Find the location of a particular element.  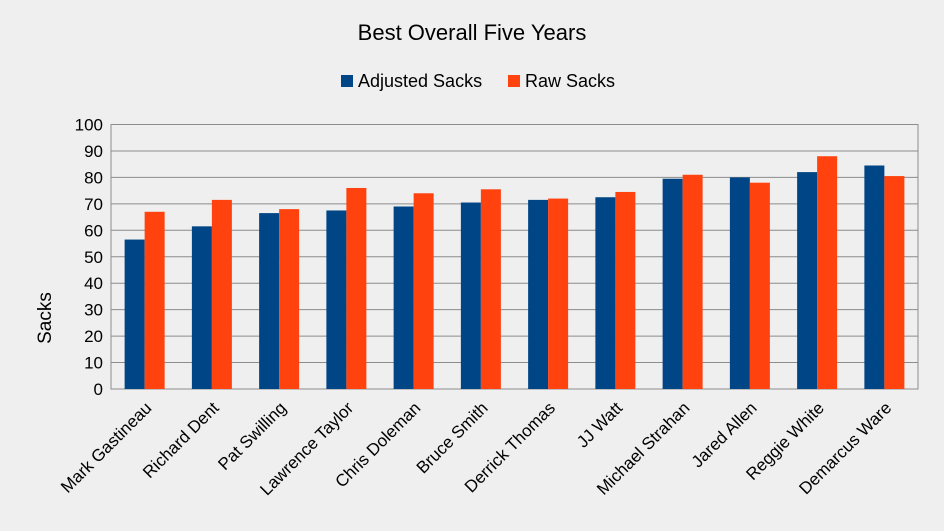

y-tick-label: 60 is located at coordinates (93, 230).